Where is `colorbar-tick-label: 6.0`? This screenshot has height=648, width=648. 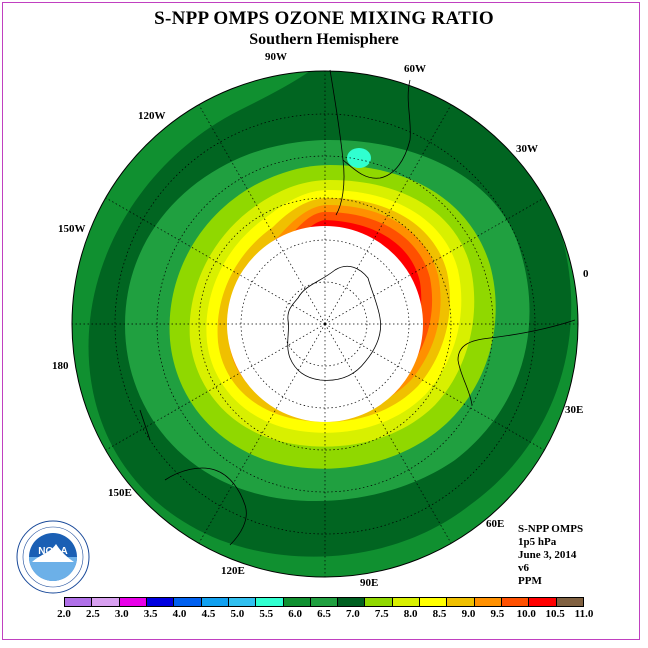
colorbar-tick-label: 6.0 is located at coordinates (295, 614).